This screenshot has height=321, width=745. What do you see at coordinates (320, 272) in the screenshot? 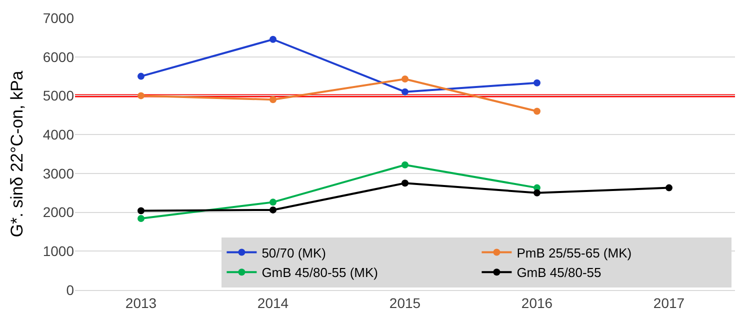
I see `legend-label: GmB 45/80-55 (MK)` at bounding box center [320, 272].